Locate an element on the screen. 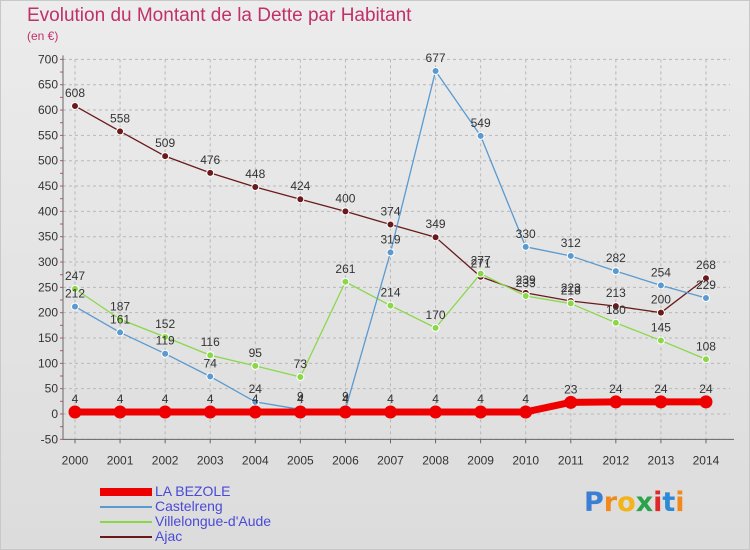 This screenshot has height=550, width=750. data-label: 282 is located at coordinates (616, 258).